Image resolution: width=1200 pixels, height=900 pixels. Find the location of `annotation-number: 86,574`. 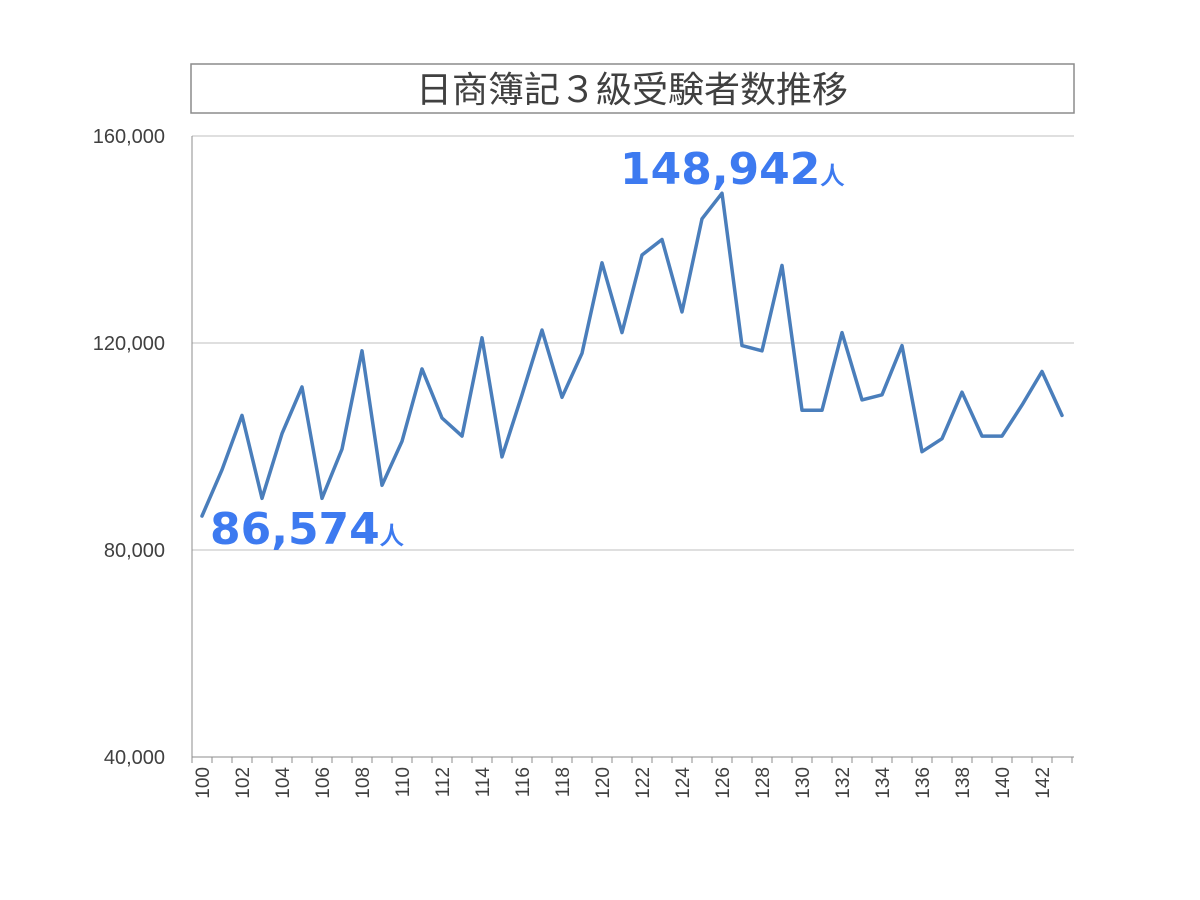

annotation-number: 86,574 is located at coordinates (295, 529).